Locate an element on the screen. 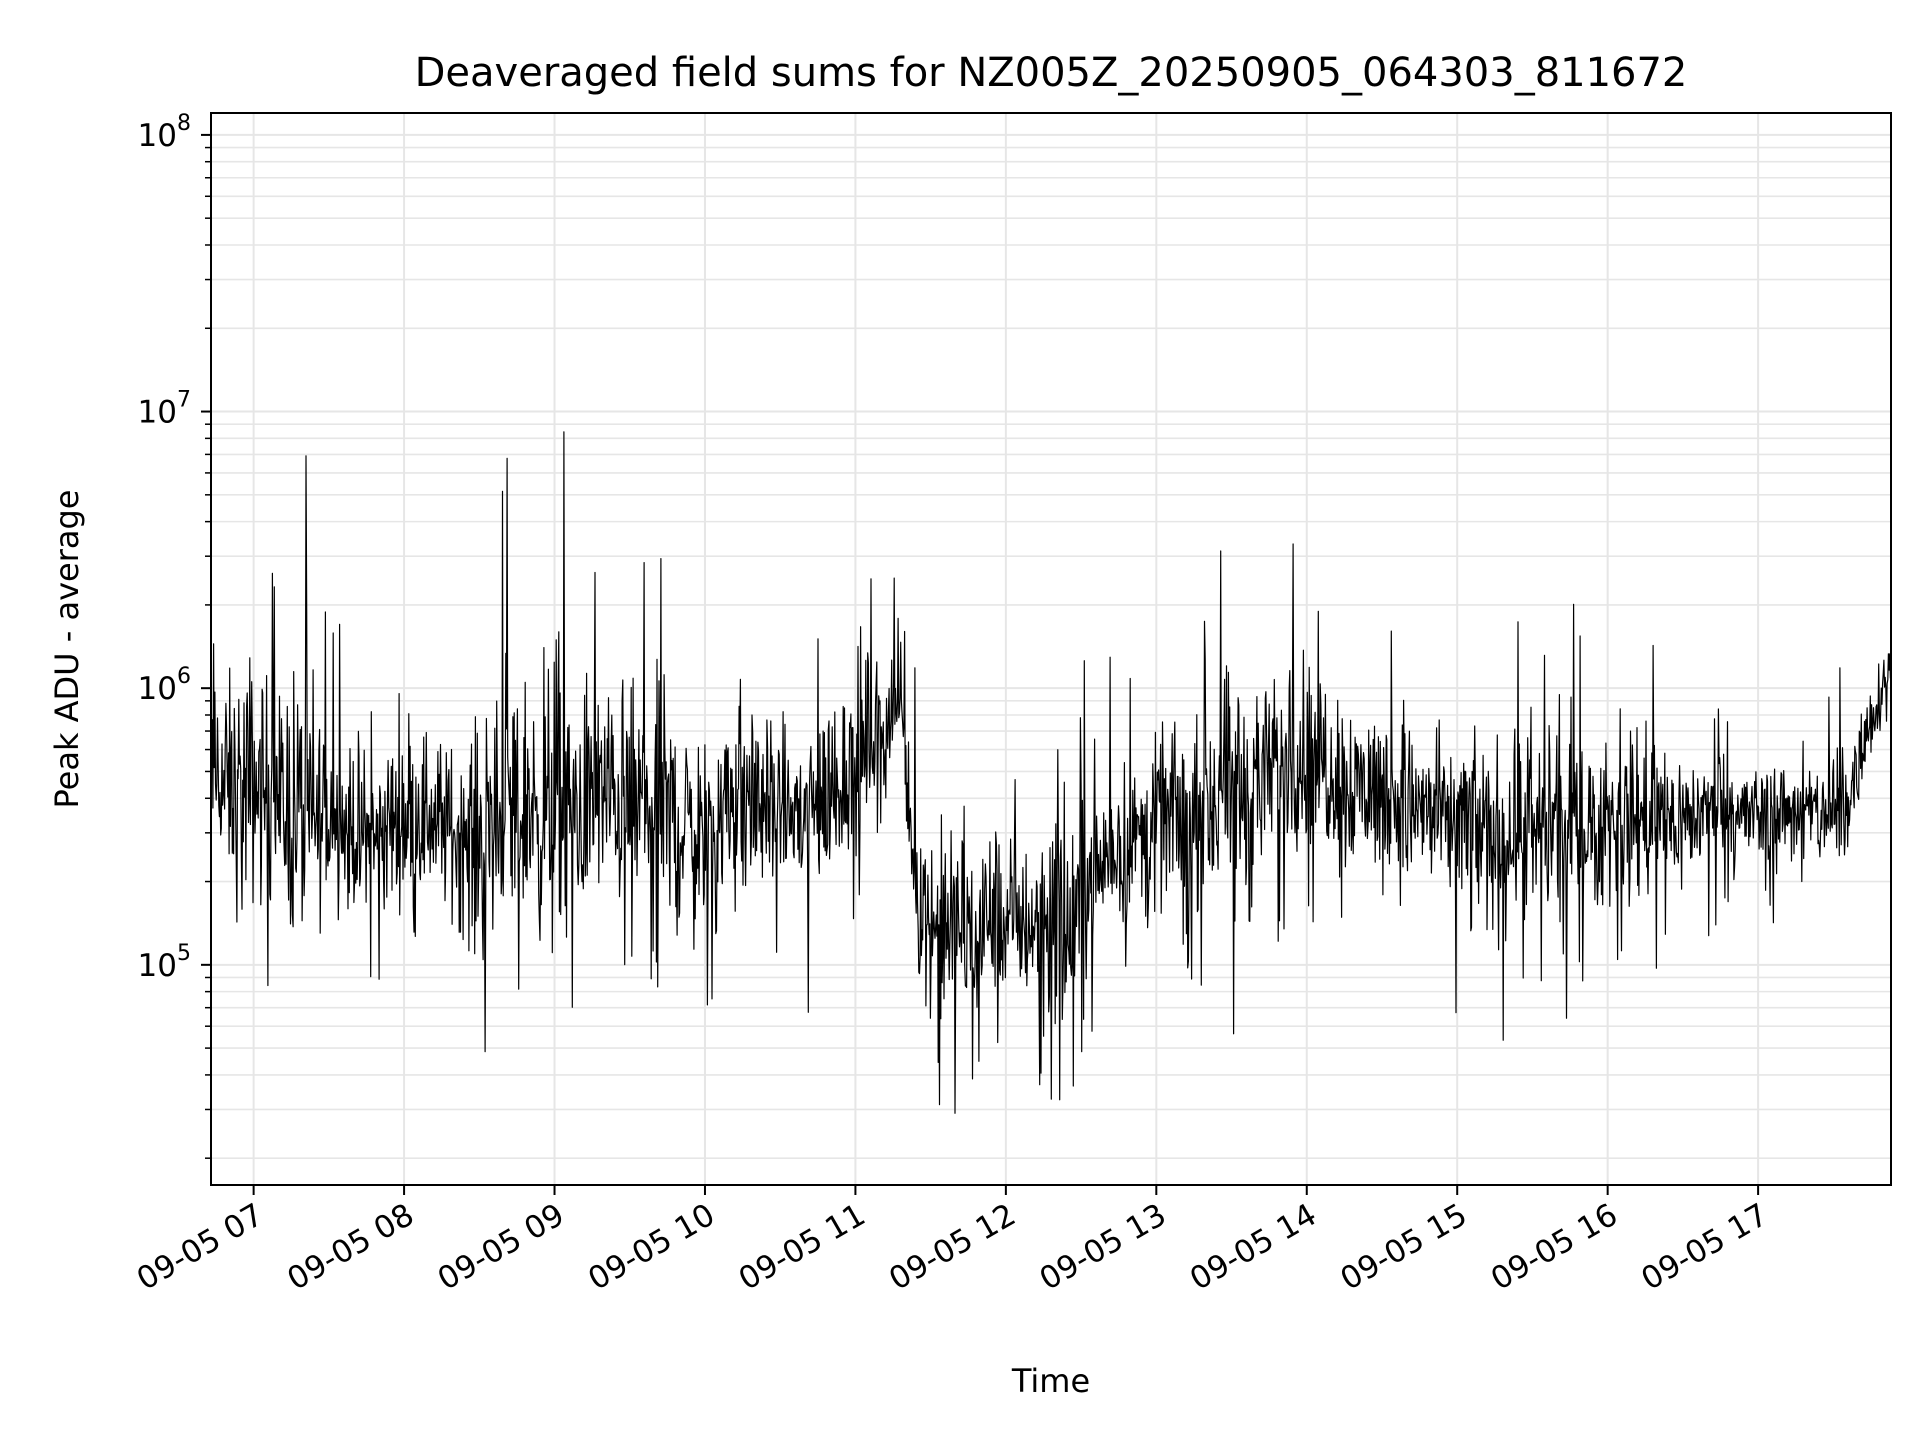 The height and width of the screenshot is (1440, 1920). y-axis-label: Peak ADU - average is located at coordinates (67, 649).